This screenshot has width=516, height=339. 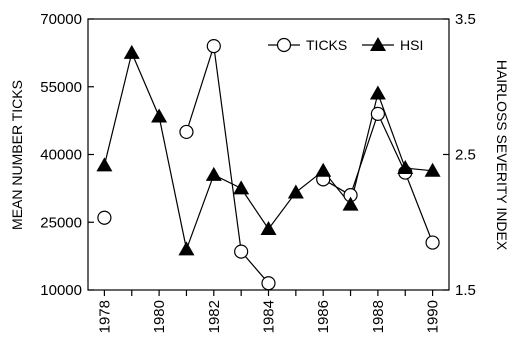 What do you see at coordinates (61, 290) in the screenshot?
I see `y-left-tick-label: 10000` at bounding box center [61, 290].